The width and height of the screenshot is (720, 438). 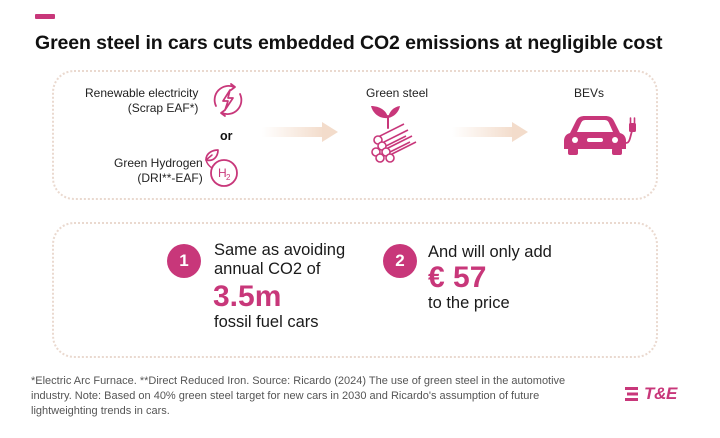 What do you see at coordinates (158, 170) in the screenshot?
I see `hydrogen-source-label: Green Hydrogen (DRI**-EAF)` at bounding box center [158, 170].